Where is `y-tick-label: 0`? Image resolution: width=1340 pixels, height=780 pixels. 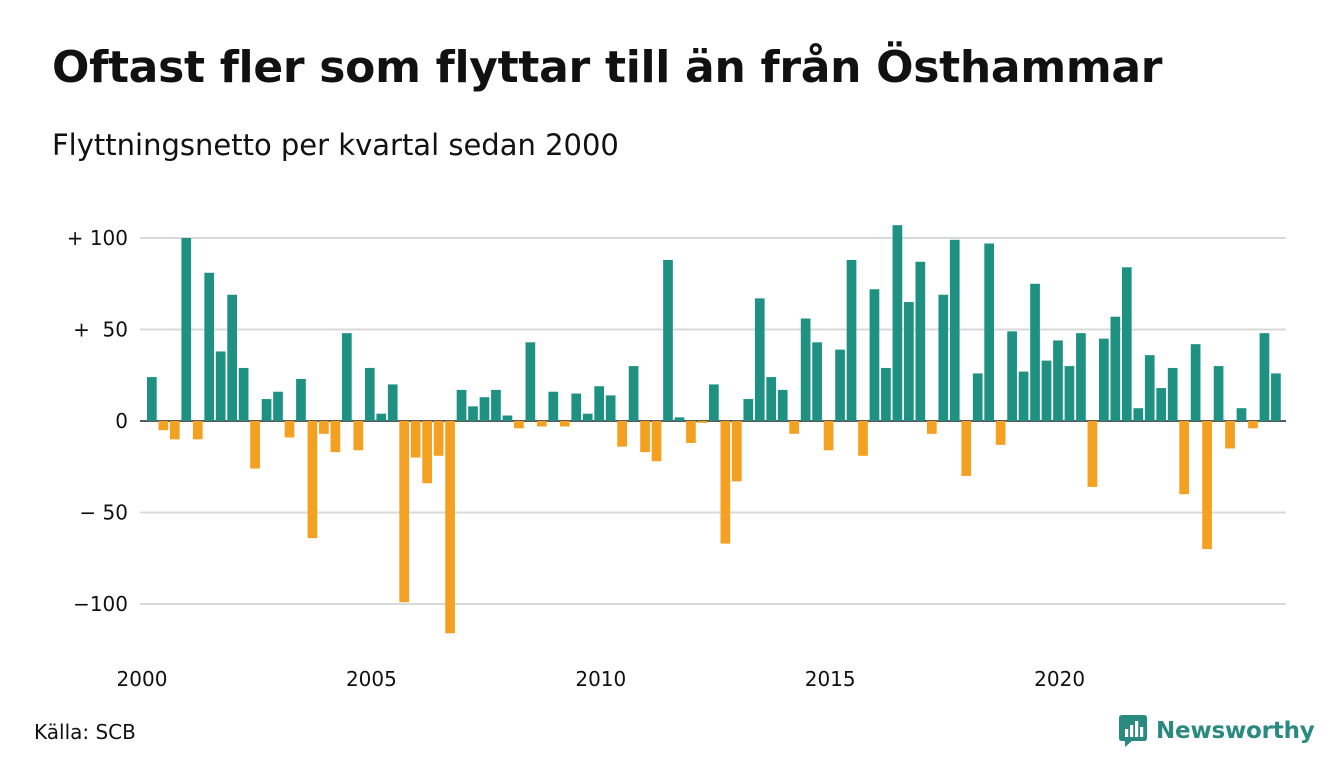 y-tick-label: 0 is located at coordinates (121, 421).